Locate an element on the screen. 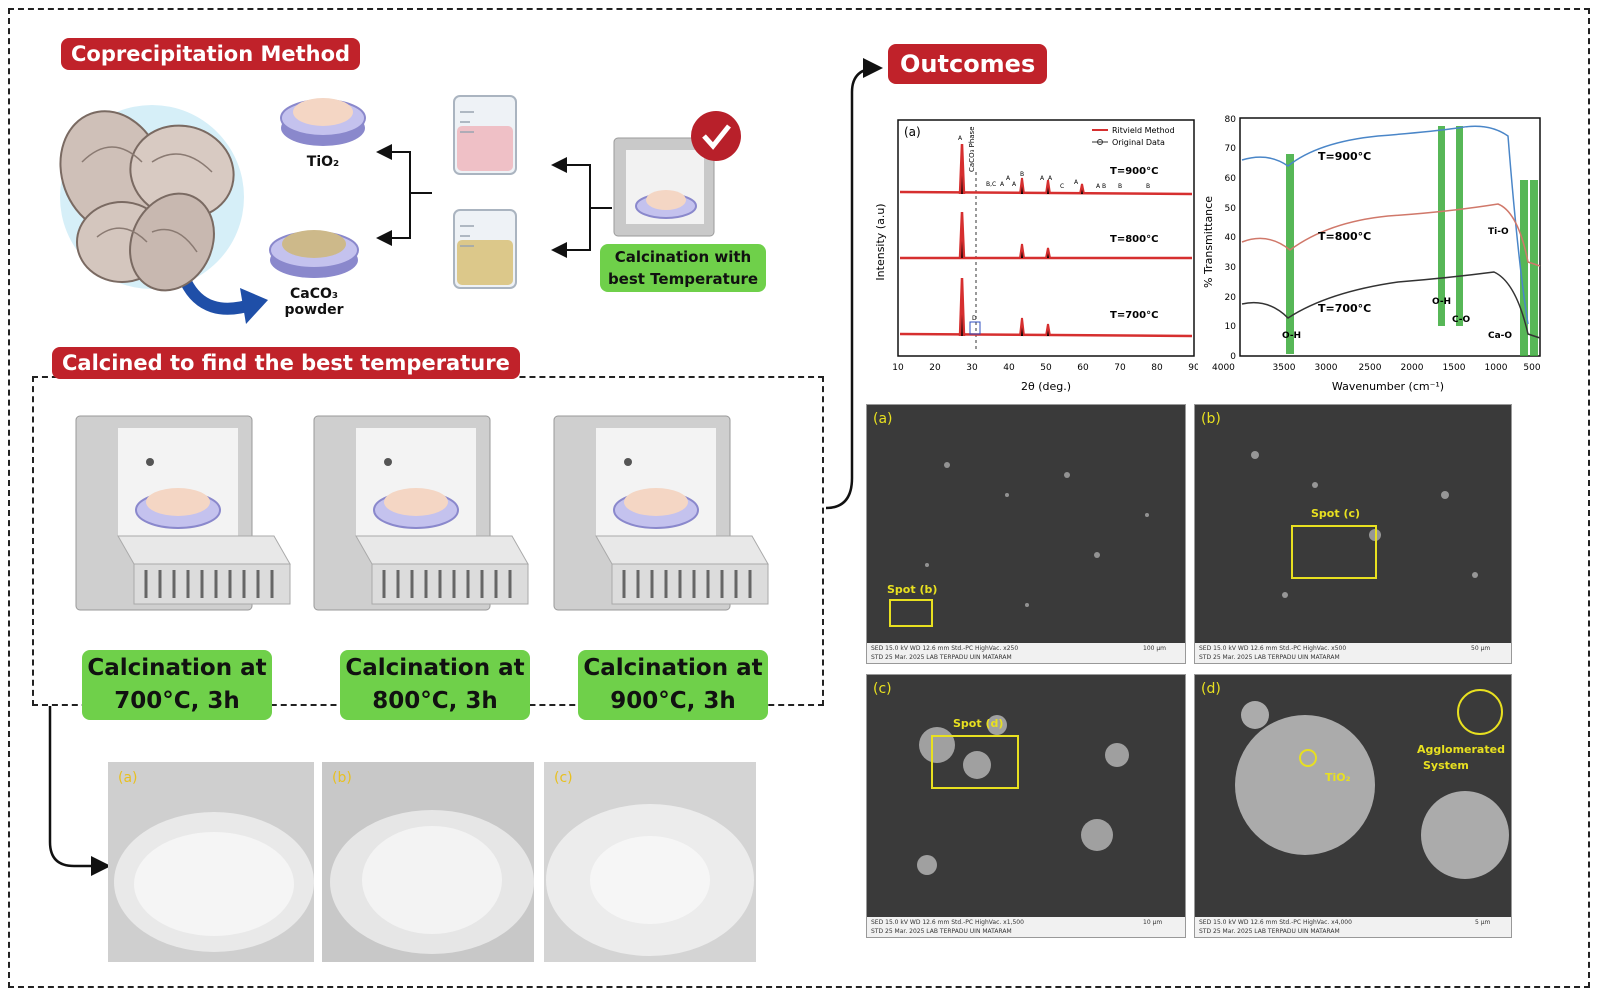 This screenshot has width=1600, height=1000. xrd-phase-label: CaCO₃ Phase is located at coordinates (972, 149).